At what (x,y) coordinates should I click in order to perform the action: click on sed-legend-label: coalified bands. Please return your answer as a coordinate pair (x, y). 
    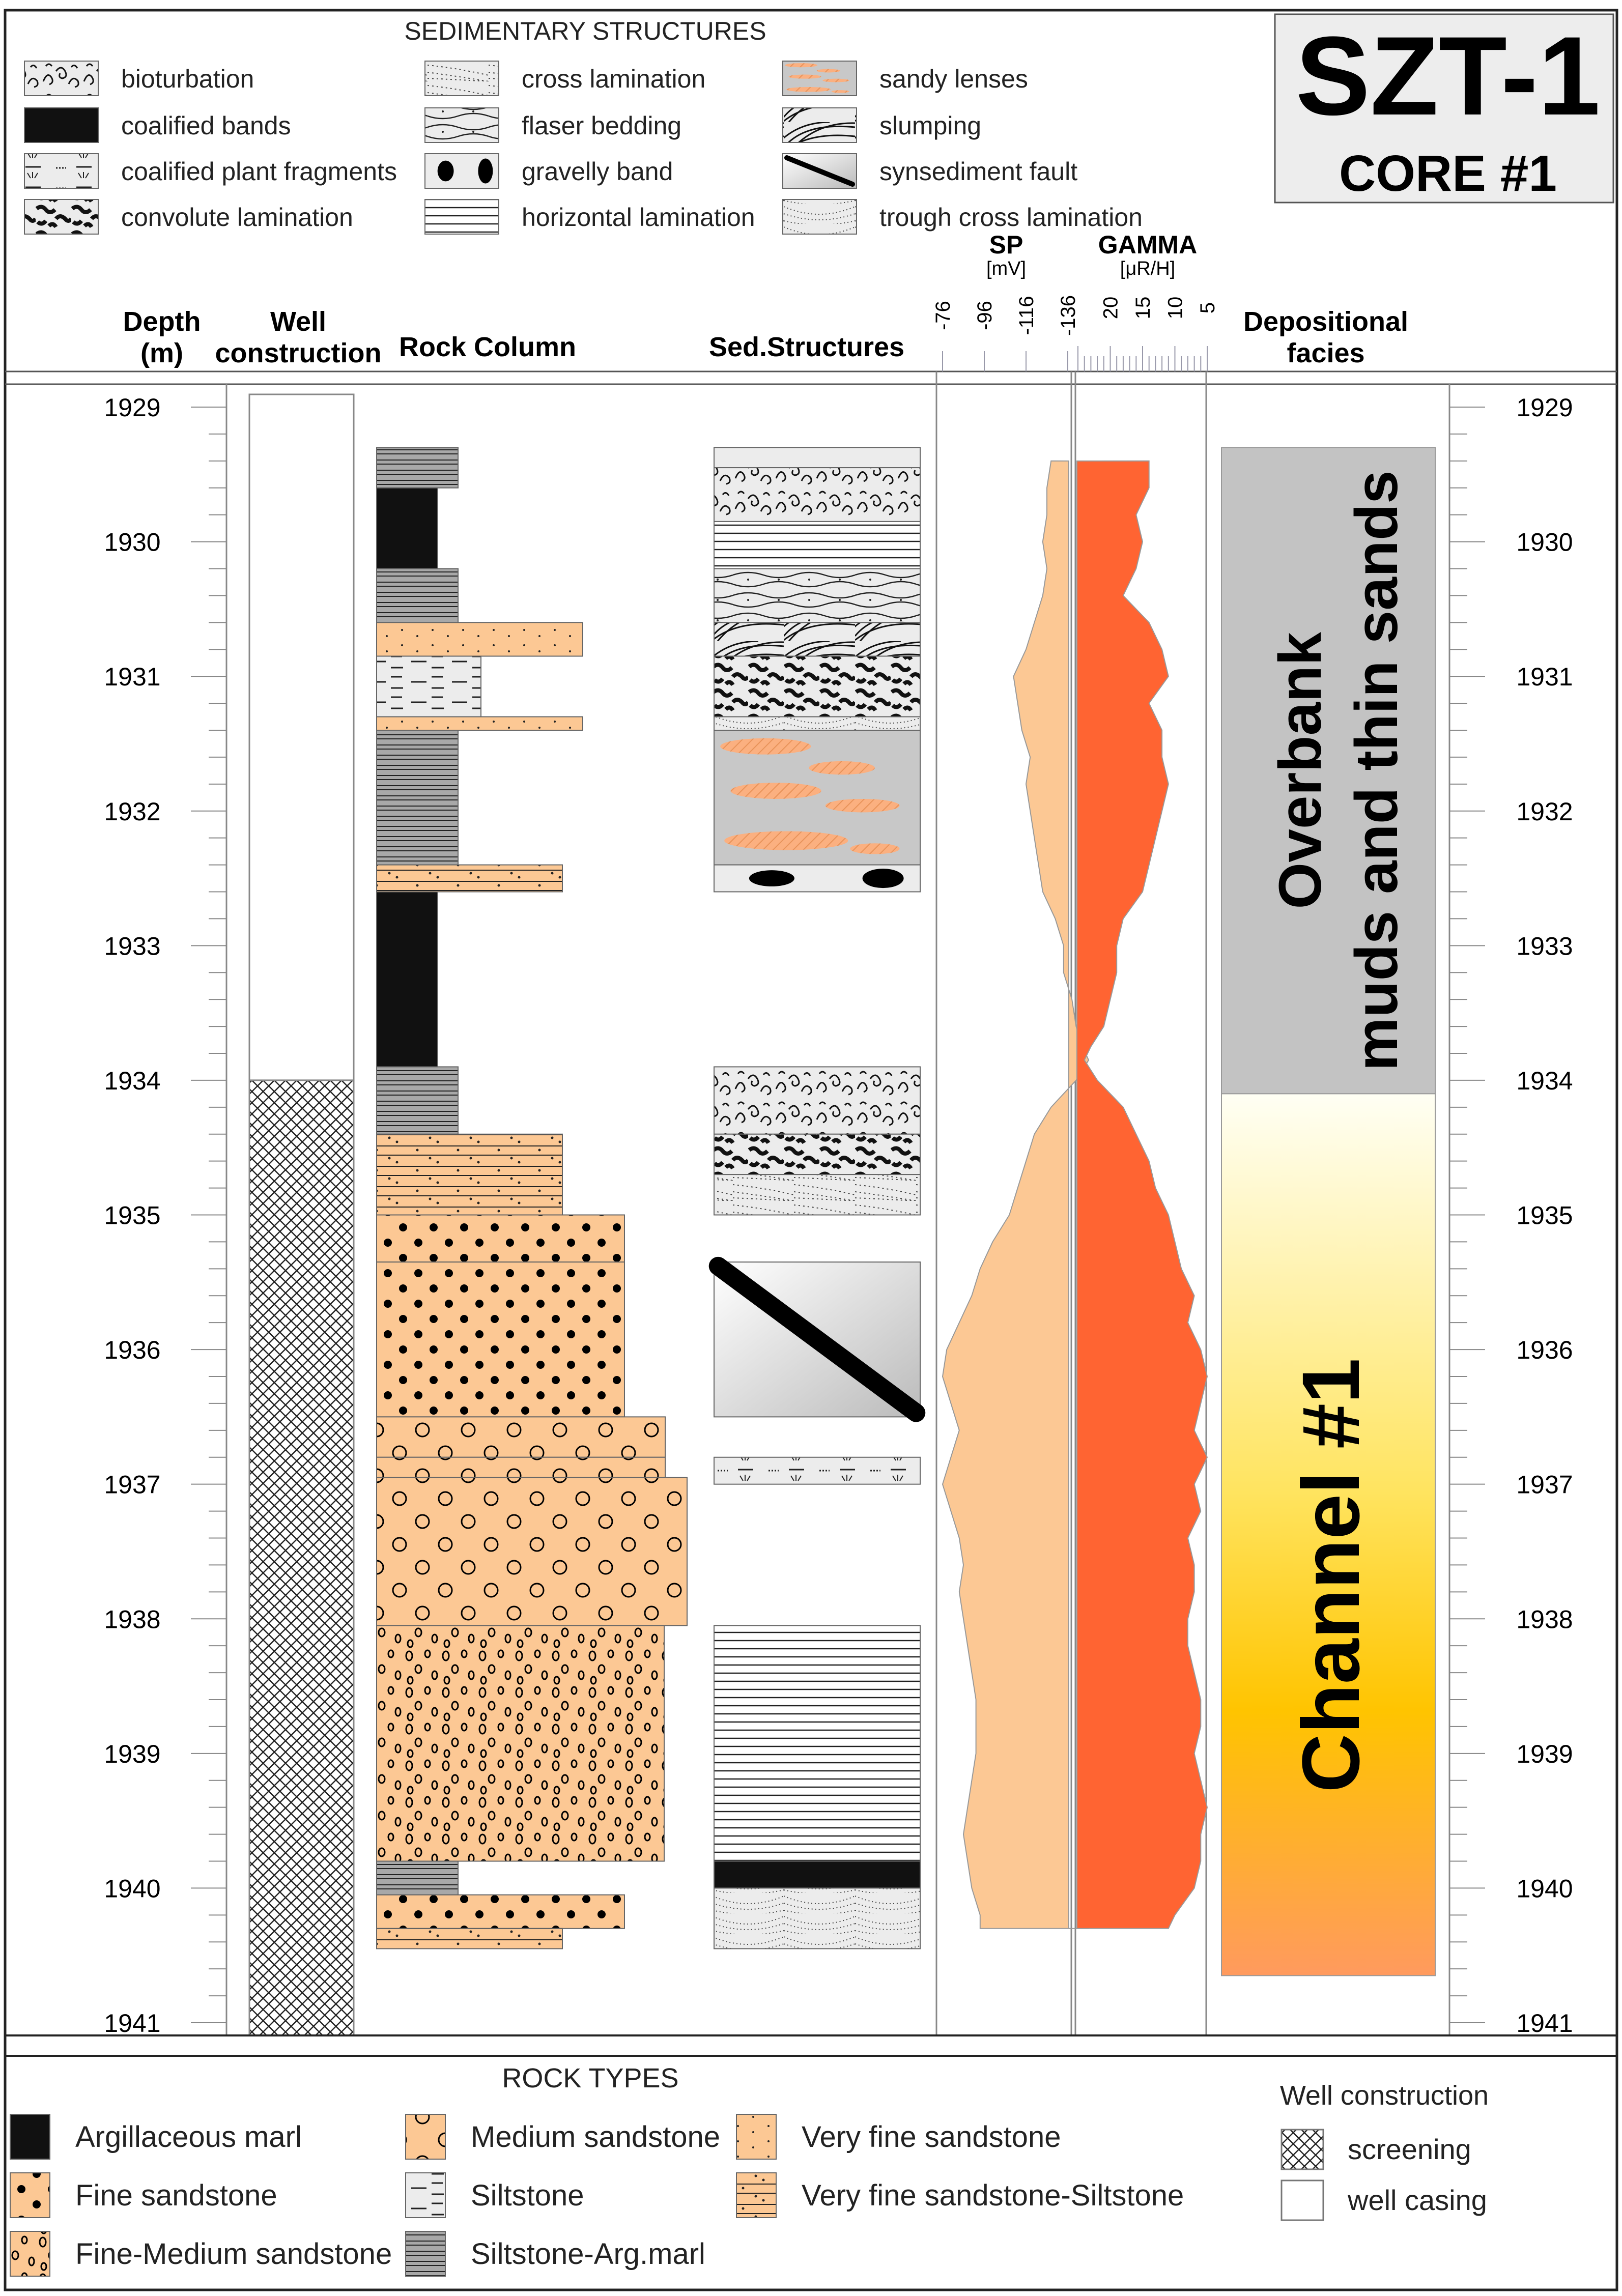
    Looking at the image, I should click on (206, 125).